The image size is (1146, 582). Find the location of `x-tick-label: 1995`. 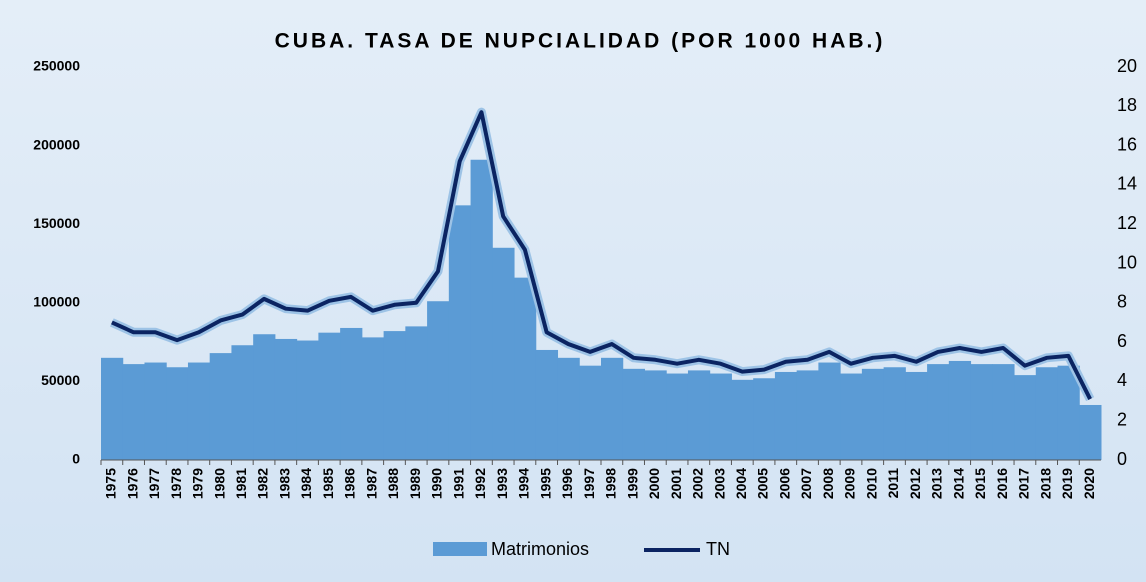

x-tick-label: 1995 is located at coordinates (545, 483).